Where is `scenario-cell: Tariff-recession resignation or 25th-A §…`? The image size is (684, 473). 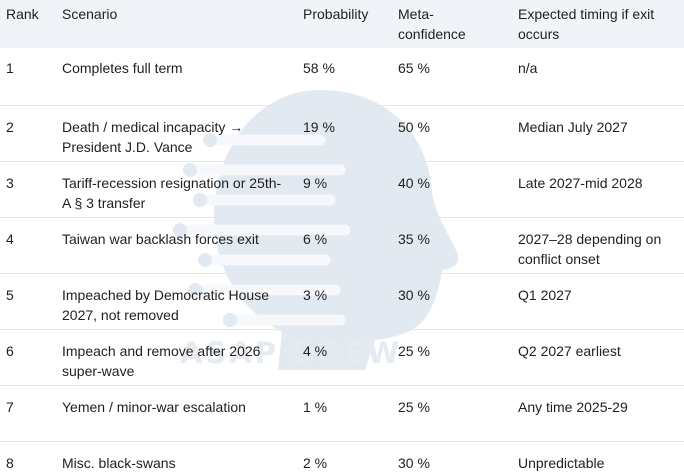 scenario-cell: Tariff-recession resignation or 25th-A §… is located at coordinates (182, 188).